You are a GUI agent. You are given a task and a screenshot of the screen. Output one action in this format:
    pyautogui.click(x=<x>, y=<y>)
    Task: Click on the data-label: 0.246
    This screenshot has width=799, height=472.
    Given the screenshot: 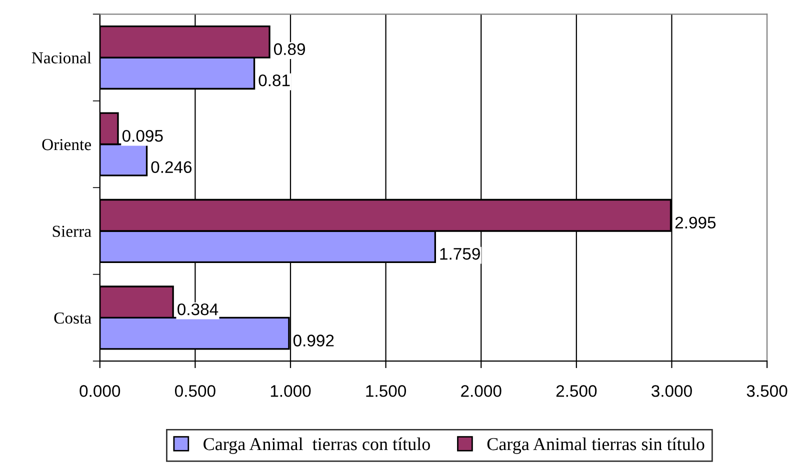 What is the action you would take?
    pyautogui.click(x=171, y=167)
    